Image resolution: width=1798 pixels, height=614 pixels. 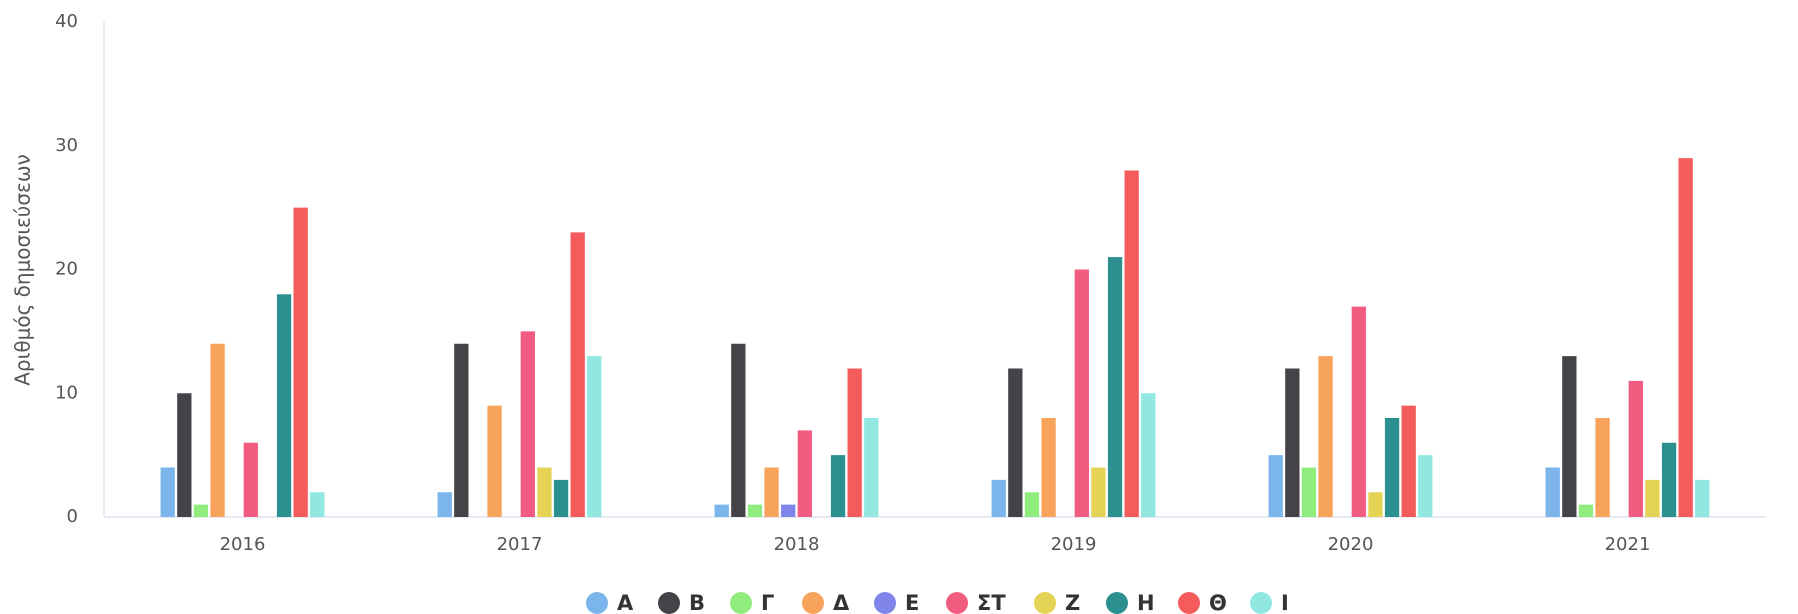 What do you see at coordinates (520, 544) in the screenshot?
I see `x-tick-label: 2017` at bounding box center [520, 544].